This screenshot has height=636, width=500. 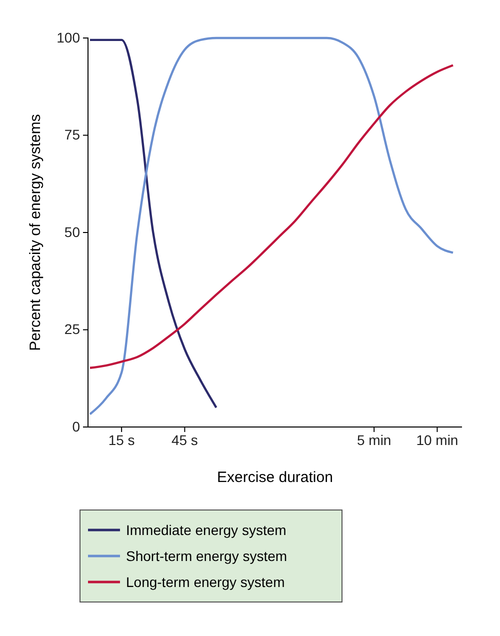 What do you see at coordinates (207, 556) in the screenshot?
I see `legend-label: Short-term energy system` at bounding box center [207, 556].